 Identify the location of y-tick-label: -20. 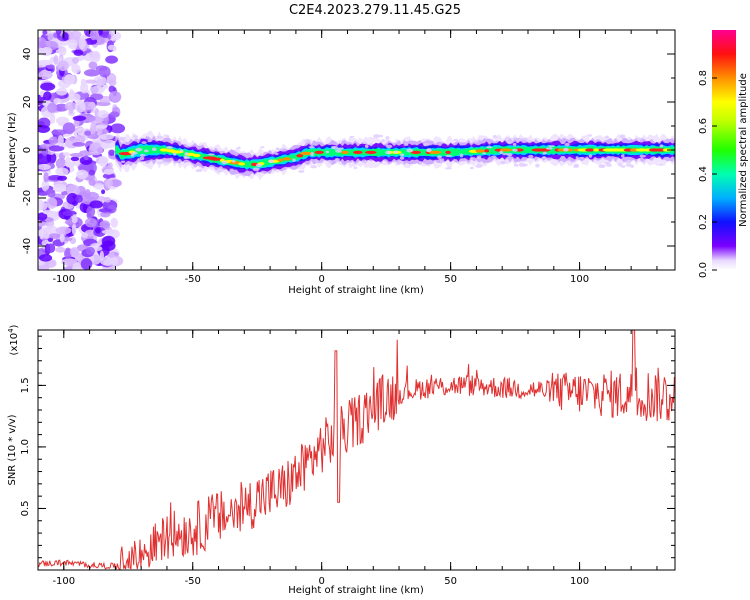
(27, 198).